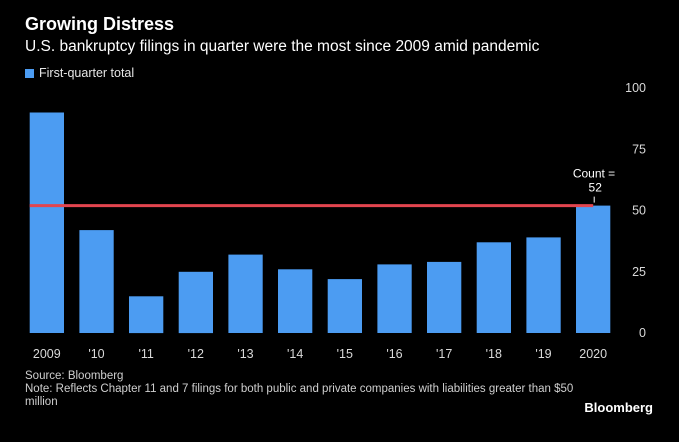  I want to click on source-text: Source: Bloomberg, so click(74, 376).